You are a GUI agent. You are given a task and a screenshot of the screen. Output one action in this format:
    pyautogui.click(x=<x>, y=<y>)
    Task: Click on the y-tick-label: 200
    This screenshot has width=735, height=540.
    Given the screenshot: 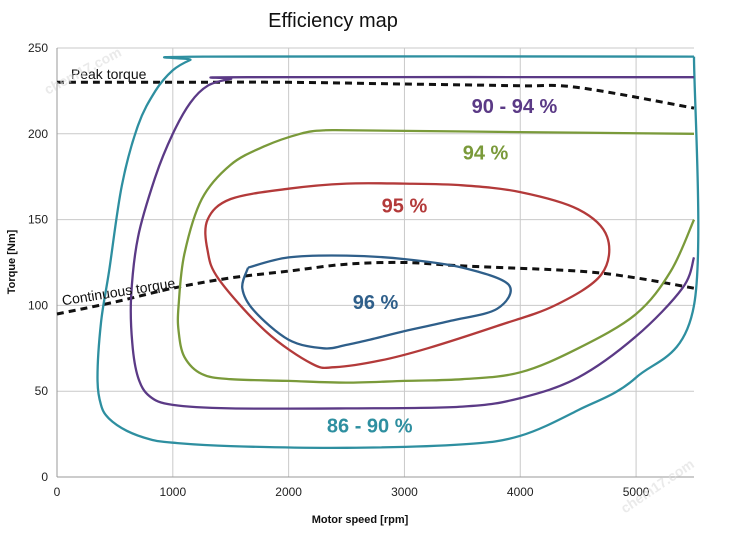 What is the action you would take?
    pyautogui.click(x=38, y=134)
    